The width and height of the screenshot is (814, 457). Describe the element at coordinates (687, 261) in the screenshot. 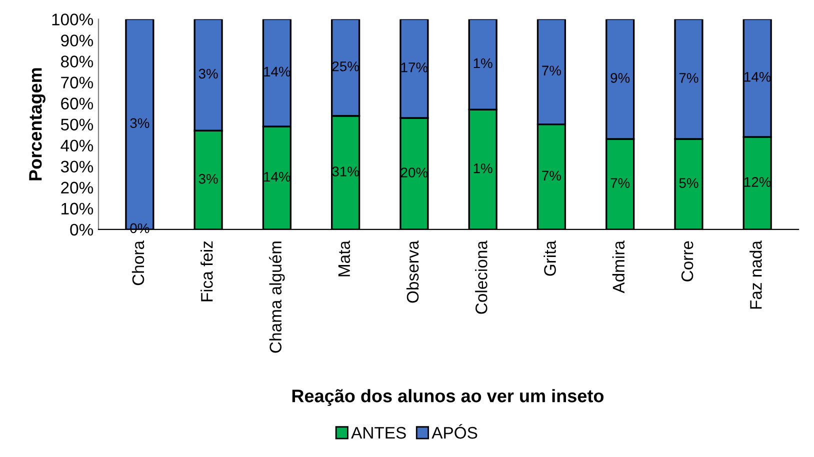

I see `x-tick-label: Corre` at that location.